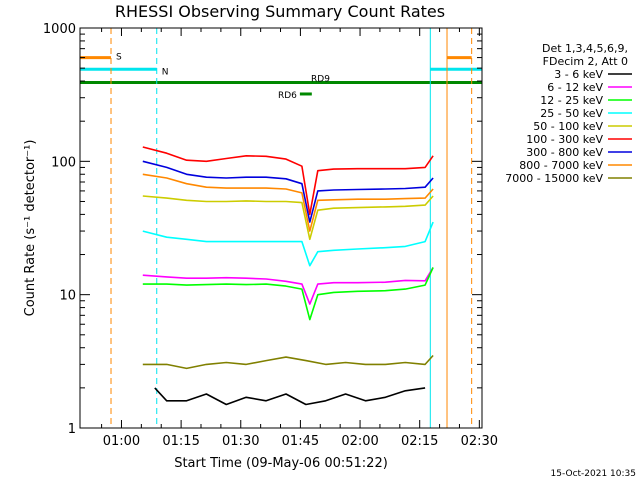 The image size is (640, 480). What do you see at coordinates (554, 178) in the screenshot?
I see `legend-label-7000-15000-kev: 7000 - 15000 keV` at bounding box center [554, 178].